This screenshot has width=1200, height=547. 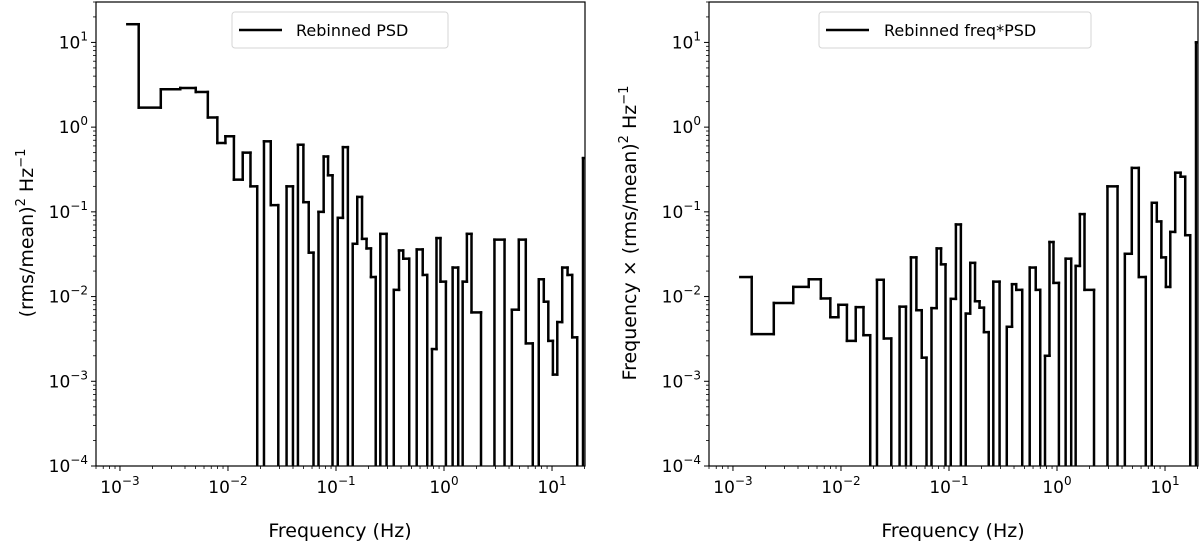 I want to click on y-axis-label: (rms/mean)2 Hz−1, so click(x=26, y=233).